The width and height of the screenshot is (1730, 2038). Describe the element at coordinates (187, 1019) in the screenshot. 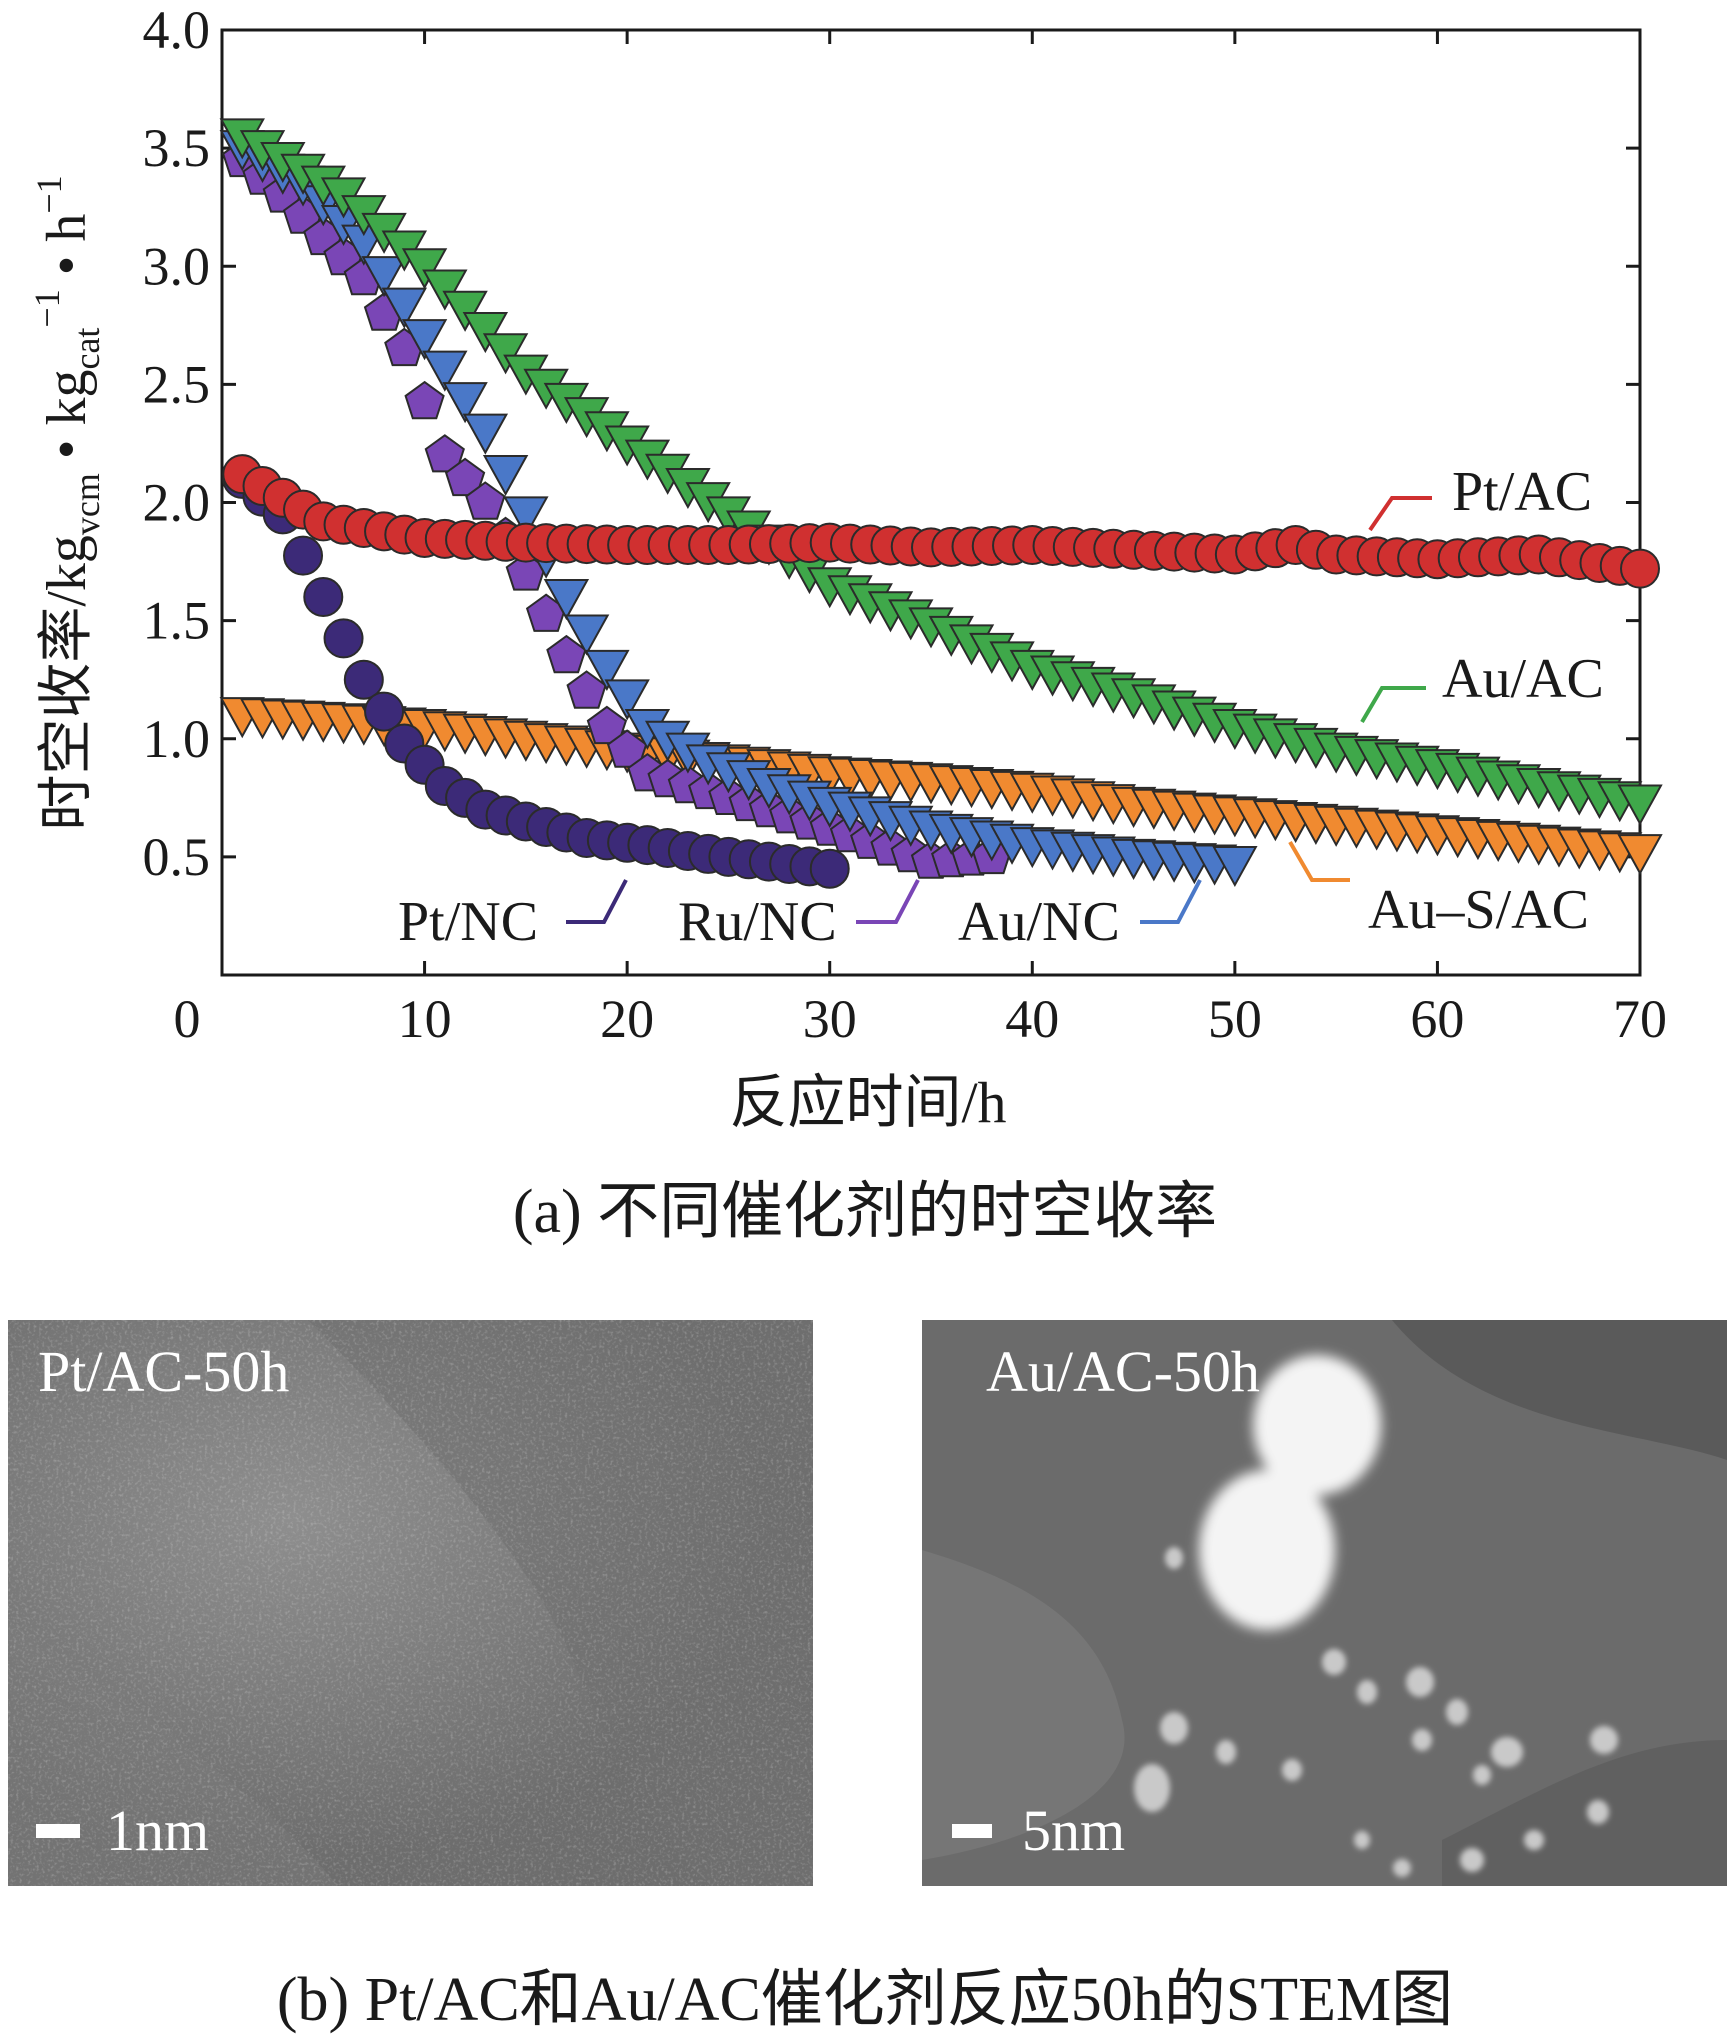

I see `x-tick-label: 0` at that location.